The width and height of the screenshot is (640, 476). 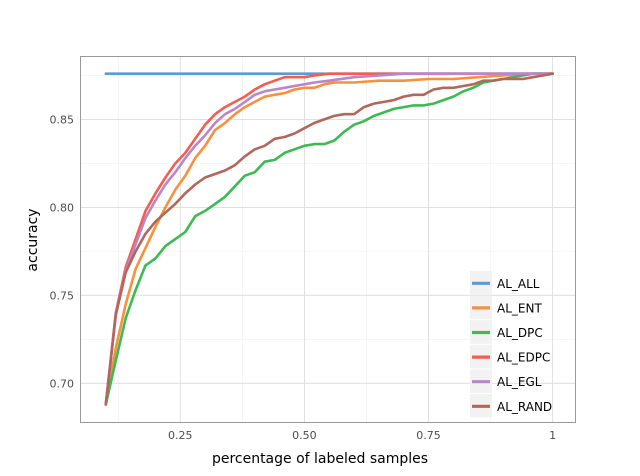 What do you see at coordinates (552, 435) in the screenshot?
I see `x-tick-label: 1` at bounding box center [552, 435].